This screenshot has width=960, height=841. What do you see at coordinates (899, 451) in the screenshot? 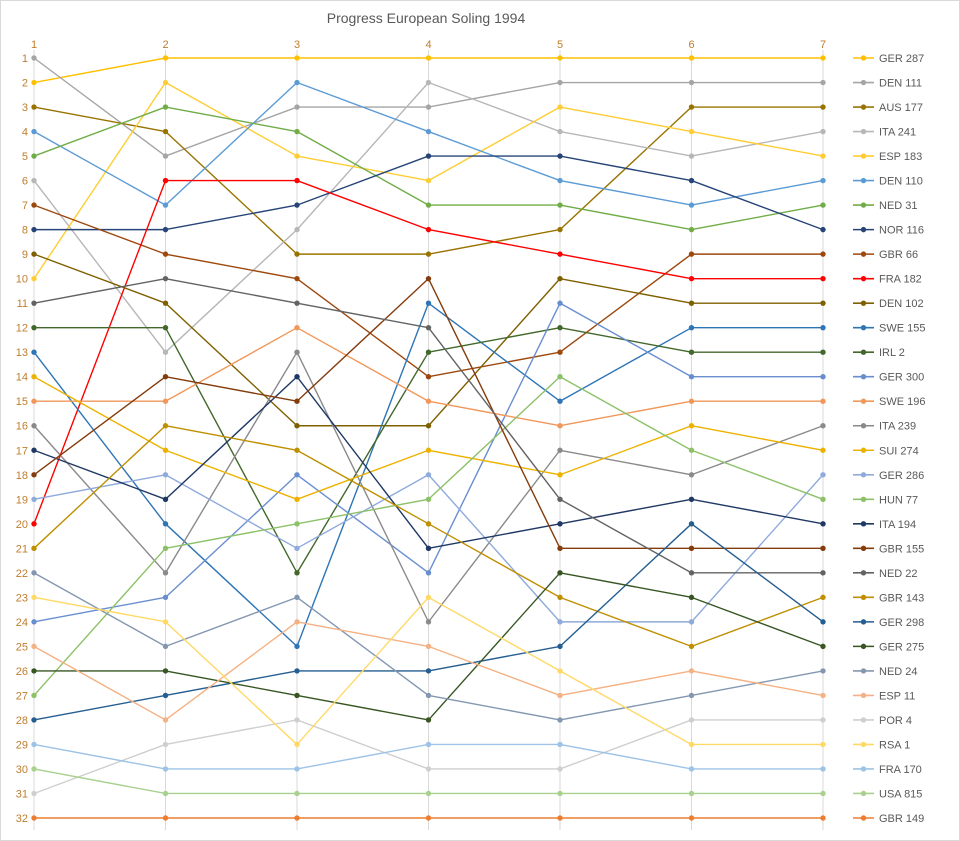
I see `legend-label: SUI 274` at bounding box center [899, 451].